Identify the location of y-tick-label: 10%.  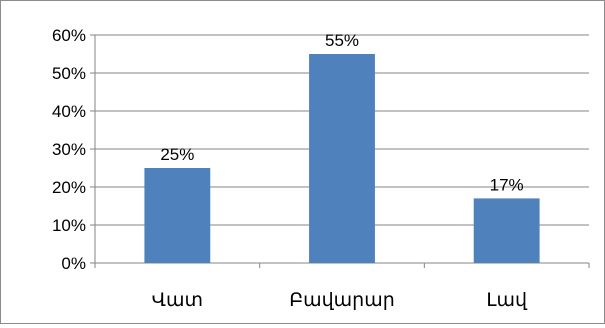
(69, 225).